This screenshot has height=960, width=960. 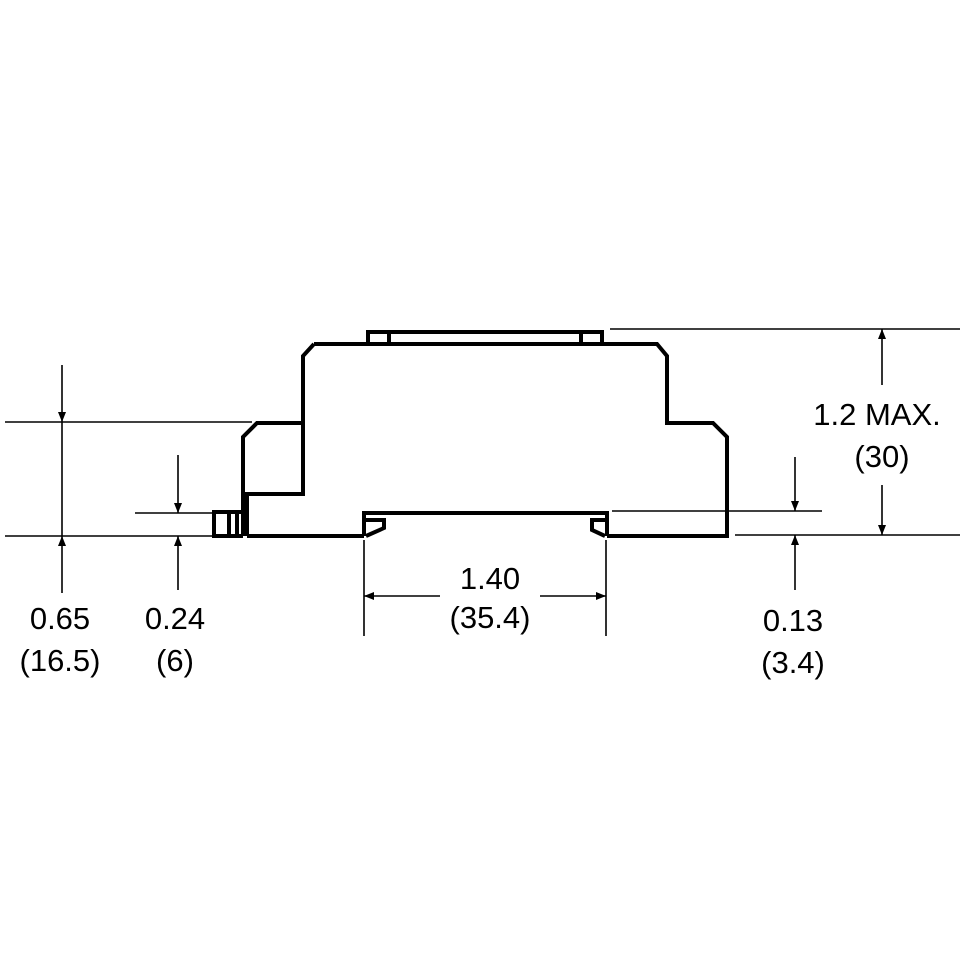 What do you see at coordinates (793, 620) in the screenshot?
I see `rail-depth-inch: 0.13` at bounding box center [793, 620].